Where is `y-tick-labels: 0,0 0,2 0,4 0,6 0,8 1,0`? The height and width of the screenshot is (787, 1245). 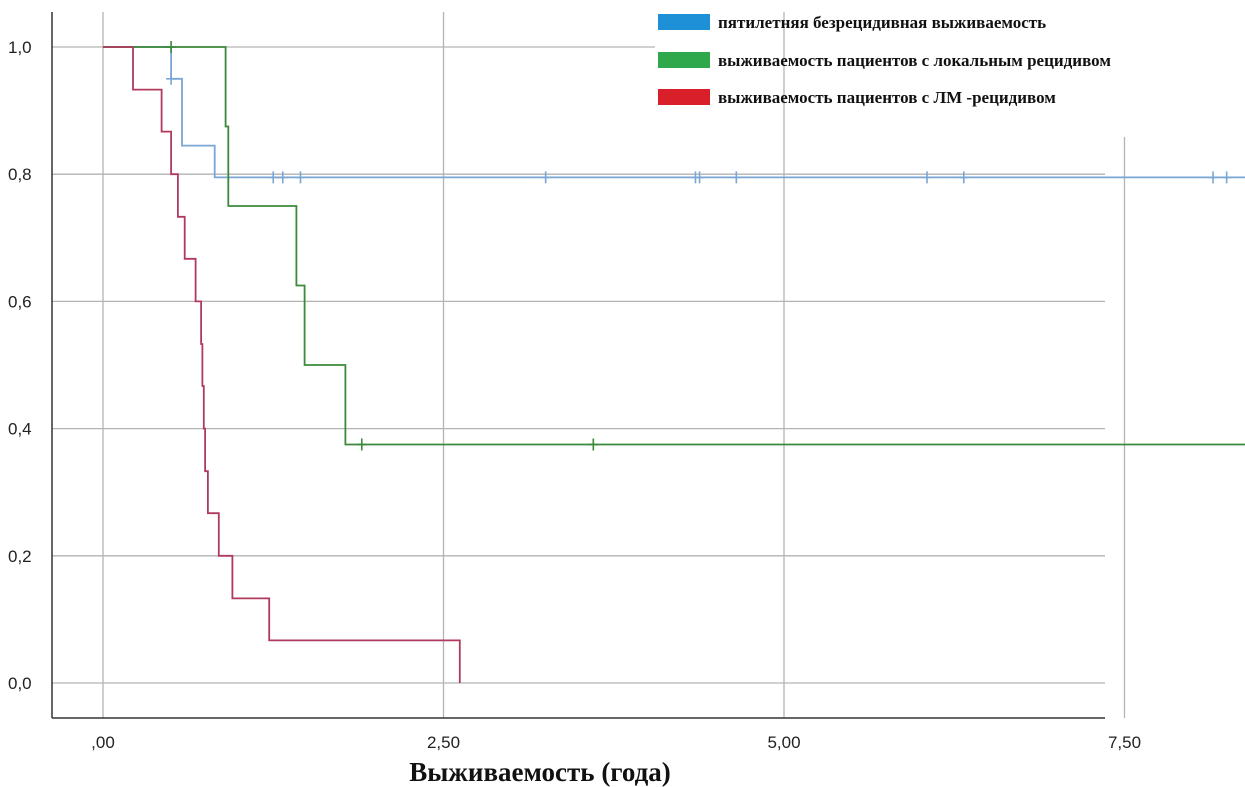 y-tick-labels: 0,0 0,2 0,4 0,6 0,8 1,0 is located at coordinates (20, 365).